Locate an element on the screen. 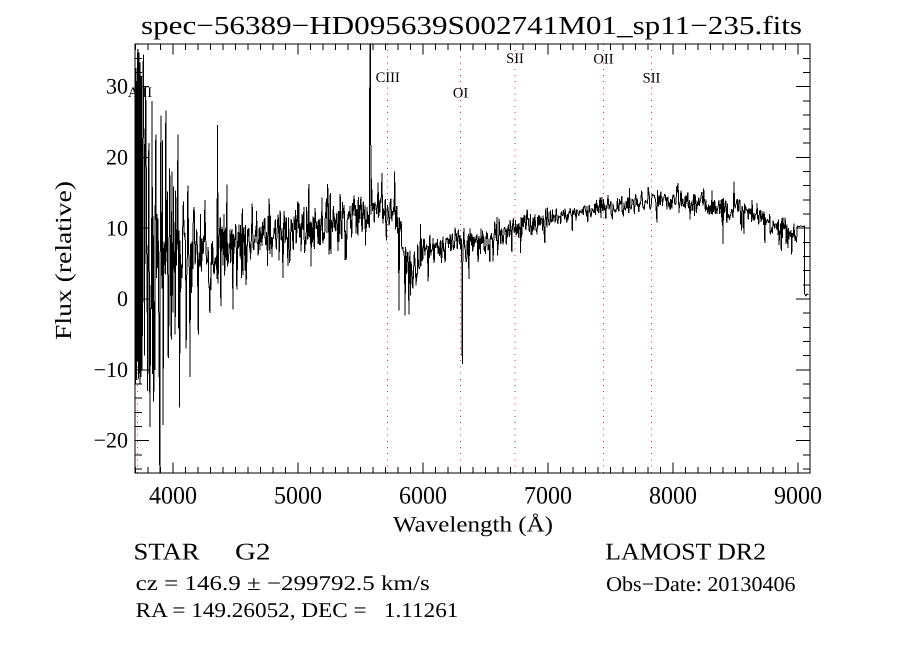 The image size is (900, 650). svg-text: 10 is located at coordinates (117, 227).